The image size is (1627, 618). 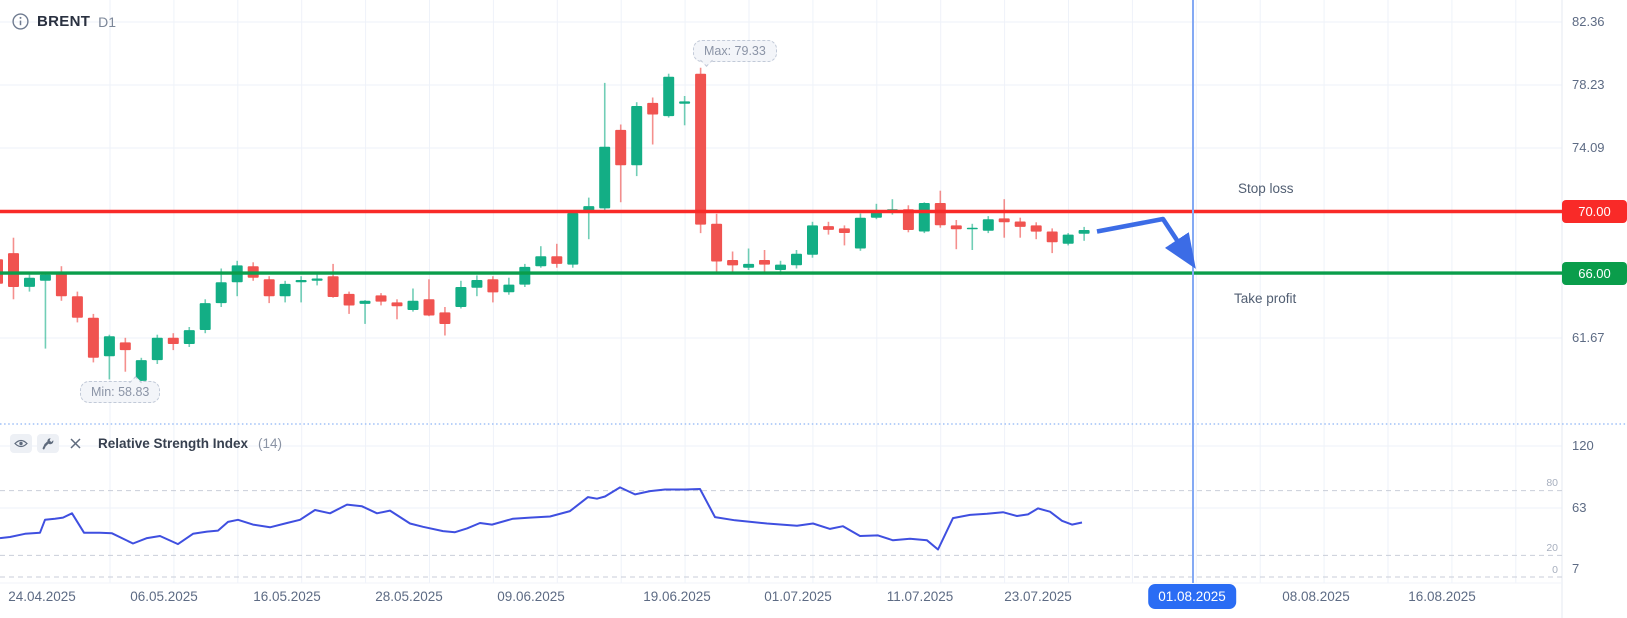 I want to click on timeframe-label: D1, so click(x=107, y=21).